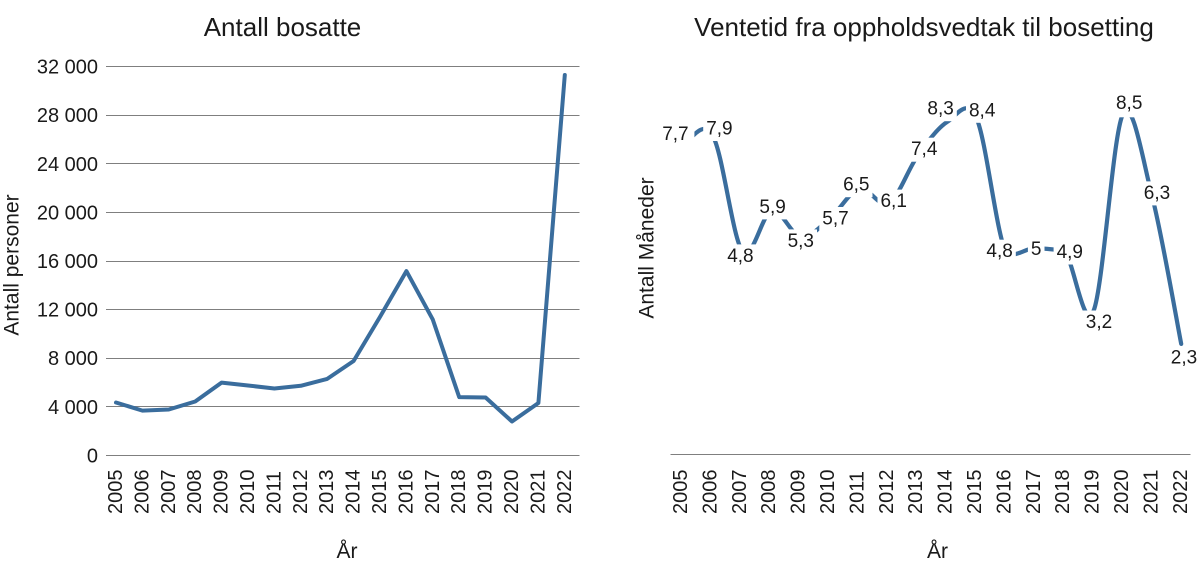  Describe the element at coordinates (67, 165) in the screenshot. I see `svg-text: 24 000` at that location.